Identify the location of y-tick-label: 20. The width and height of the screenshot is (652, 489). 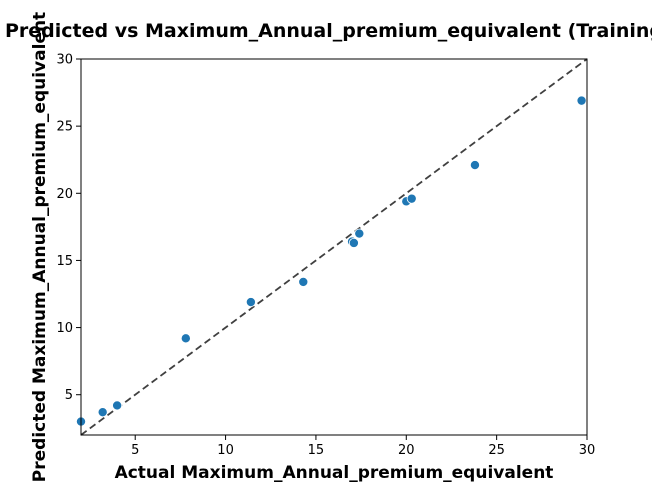
(64, 194).